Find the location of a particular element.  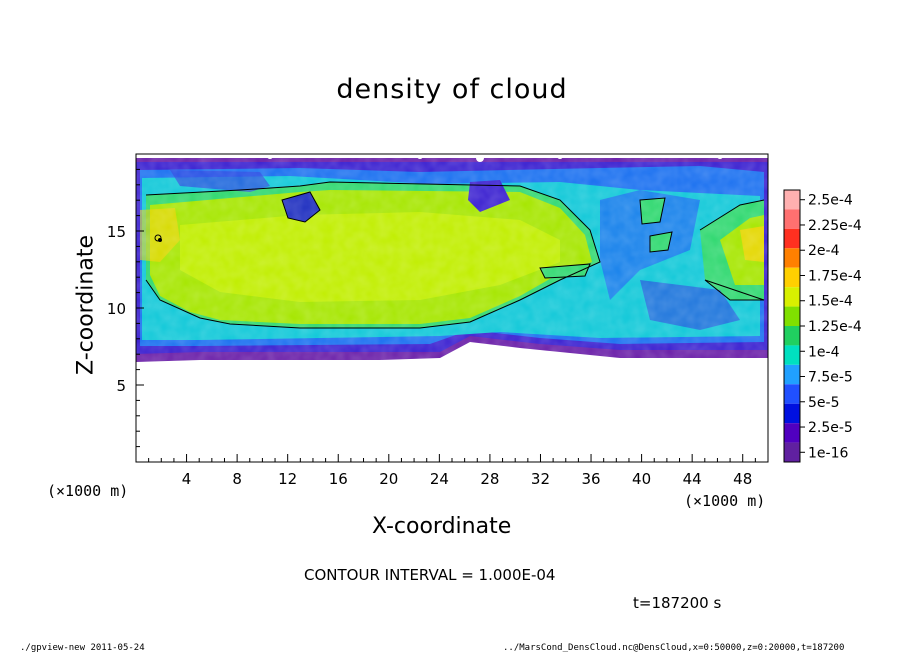

colorbar-label: 2.5e-4 is located at coordinates (830, 201).